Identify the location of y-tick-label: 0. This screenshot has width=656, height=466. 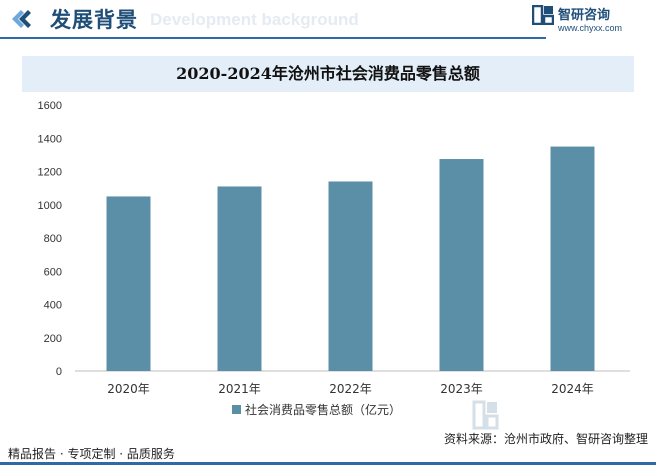
(59, 372).